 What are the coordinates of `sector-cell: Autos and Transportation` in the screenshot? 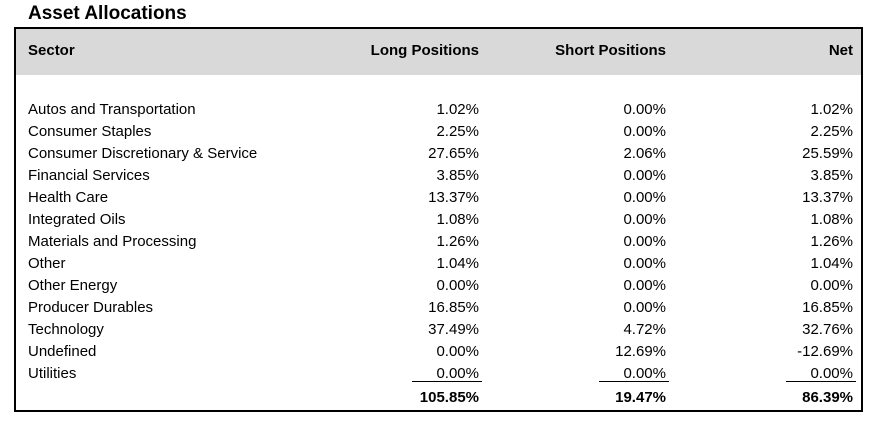 It's located at (112, 109).